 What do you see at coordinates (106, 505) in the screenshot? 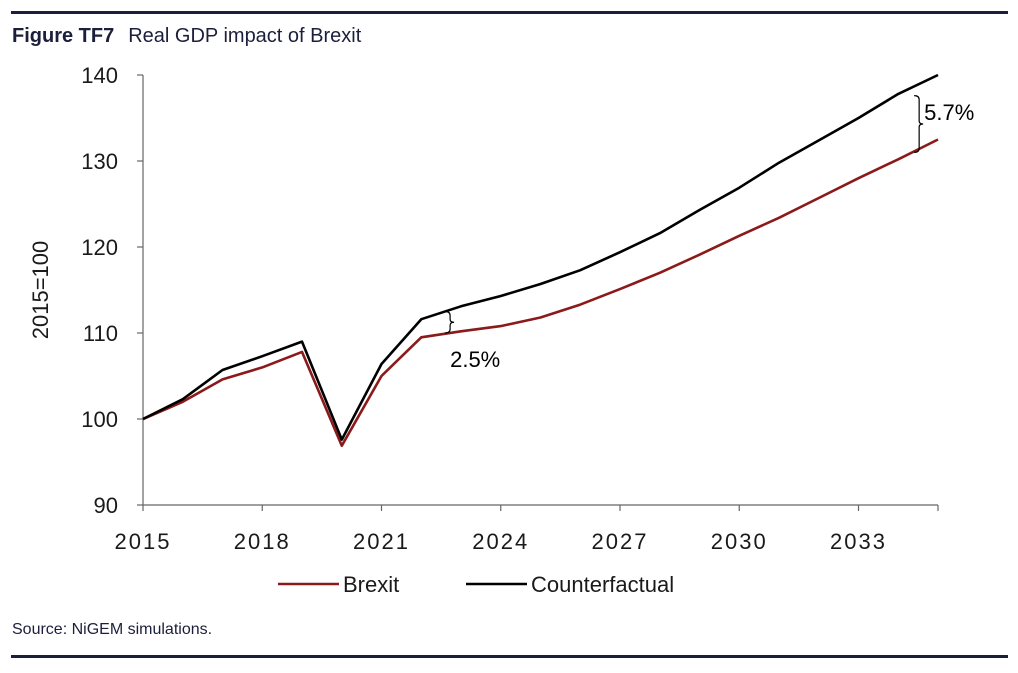
I see `y-tick-label: 90` at bounding box center [106, 505].